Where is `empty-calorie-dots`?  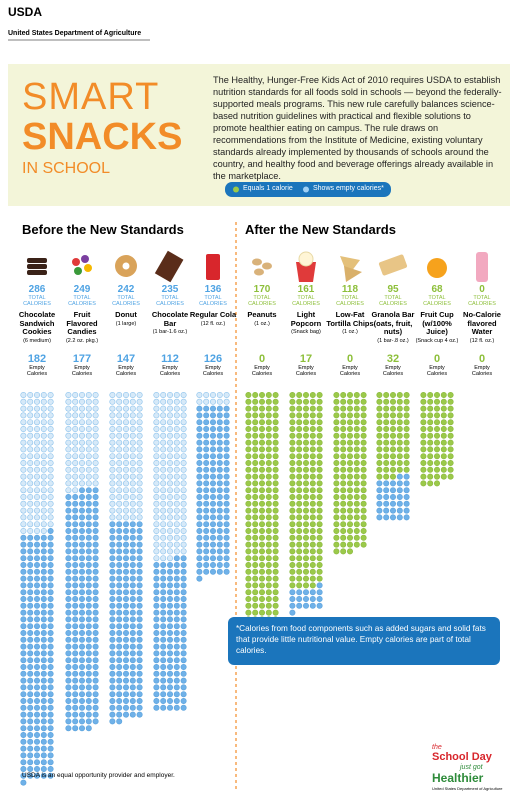 empty-calorie-dots is located at coordinates (37, 656).